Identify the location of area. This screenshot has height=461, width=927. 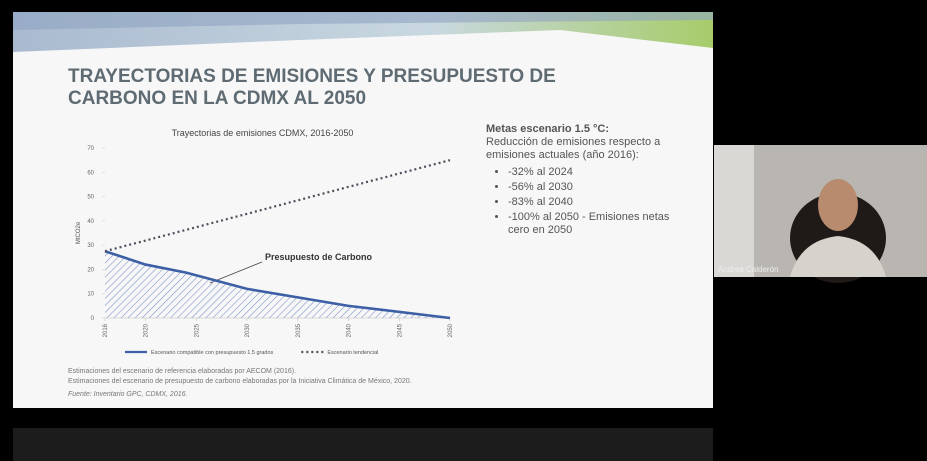
(277, 284).